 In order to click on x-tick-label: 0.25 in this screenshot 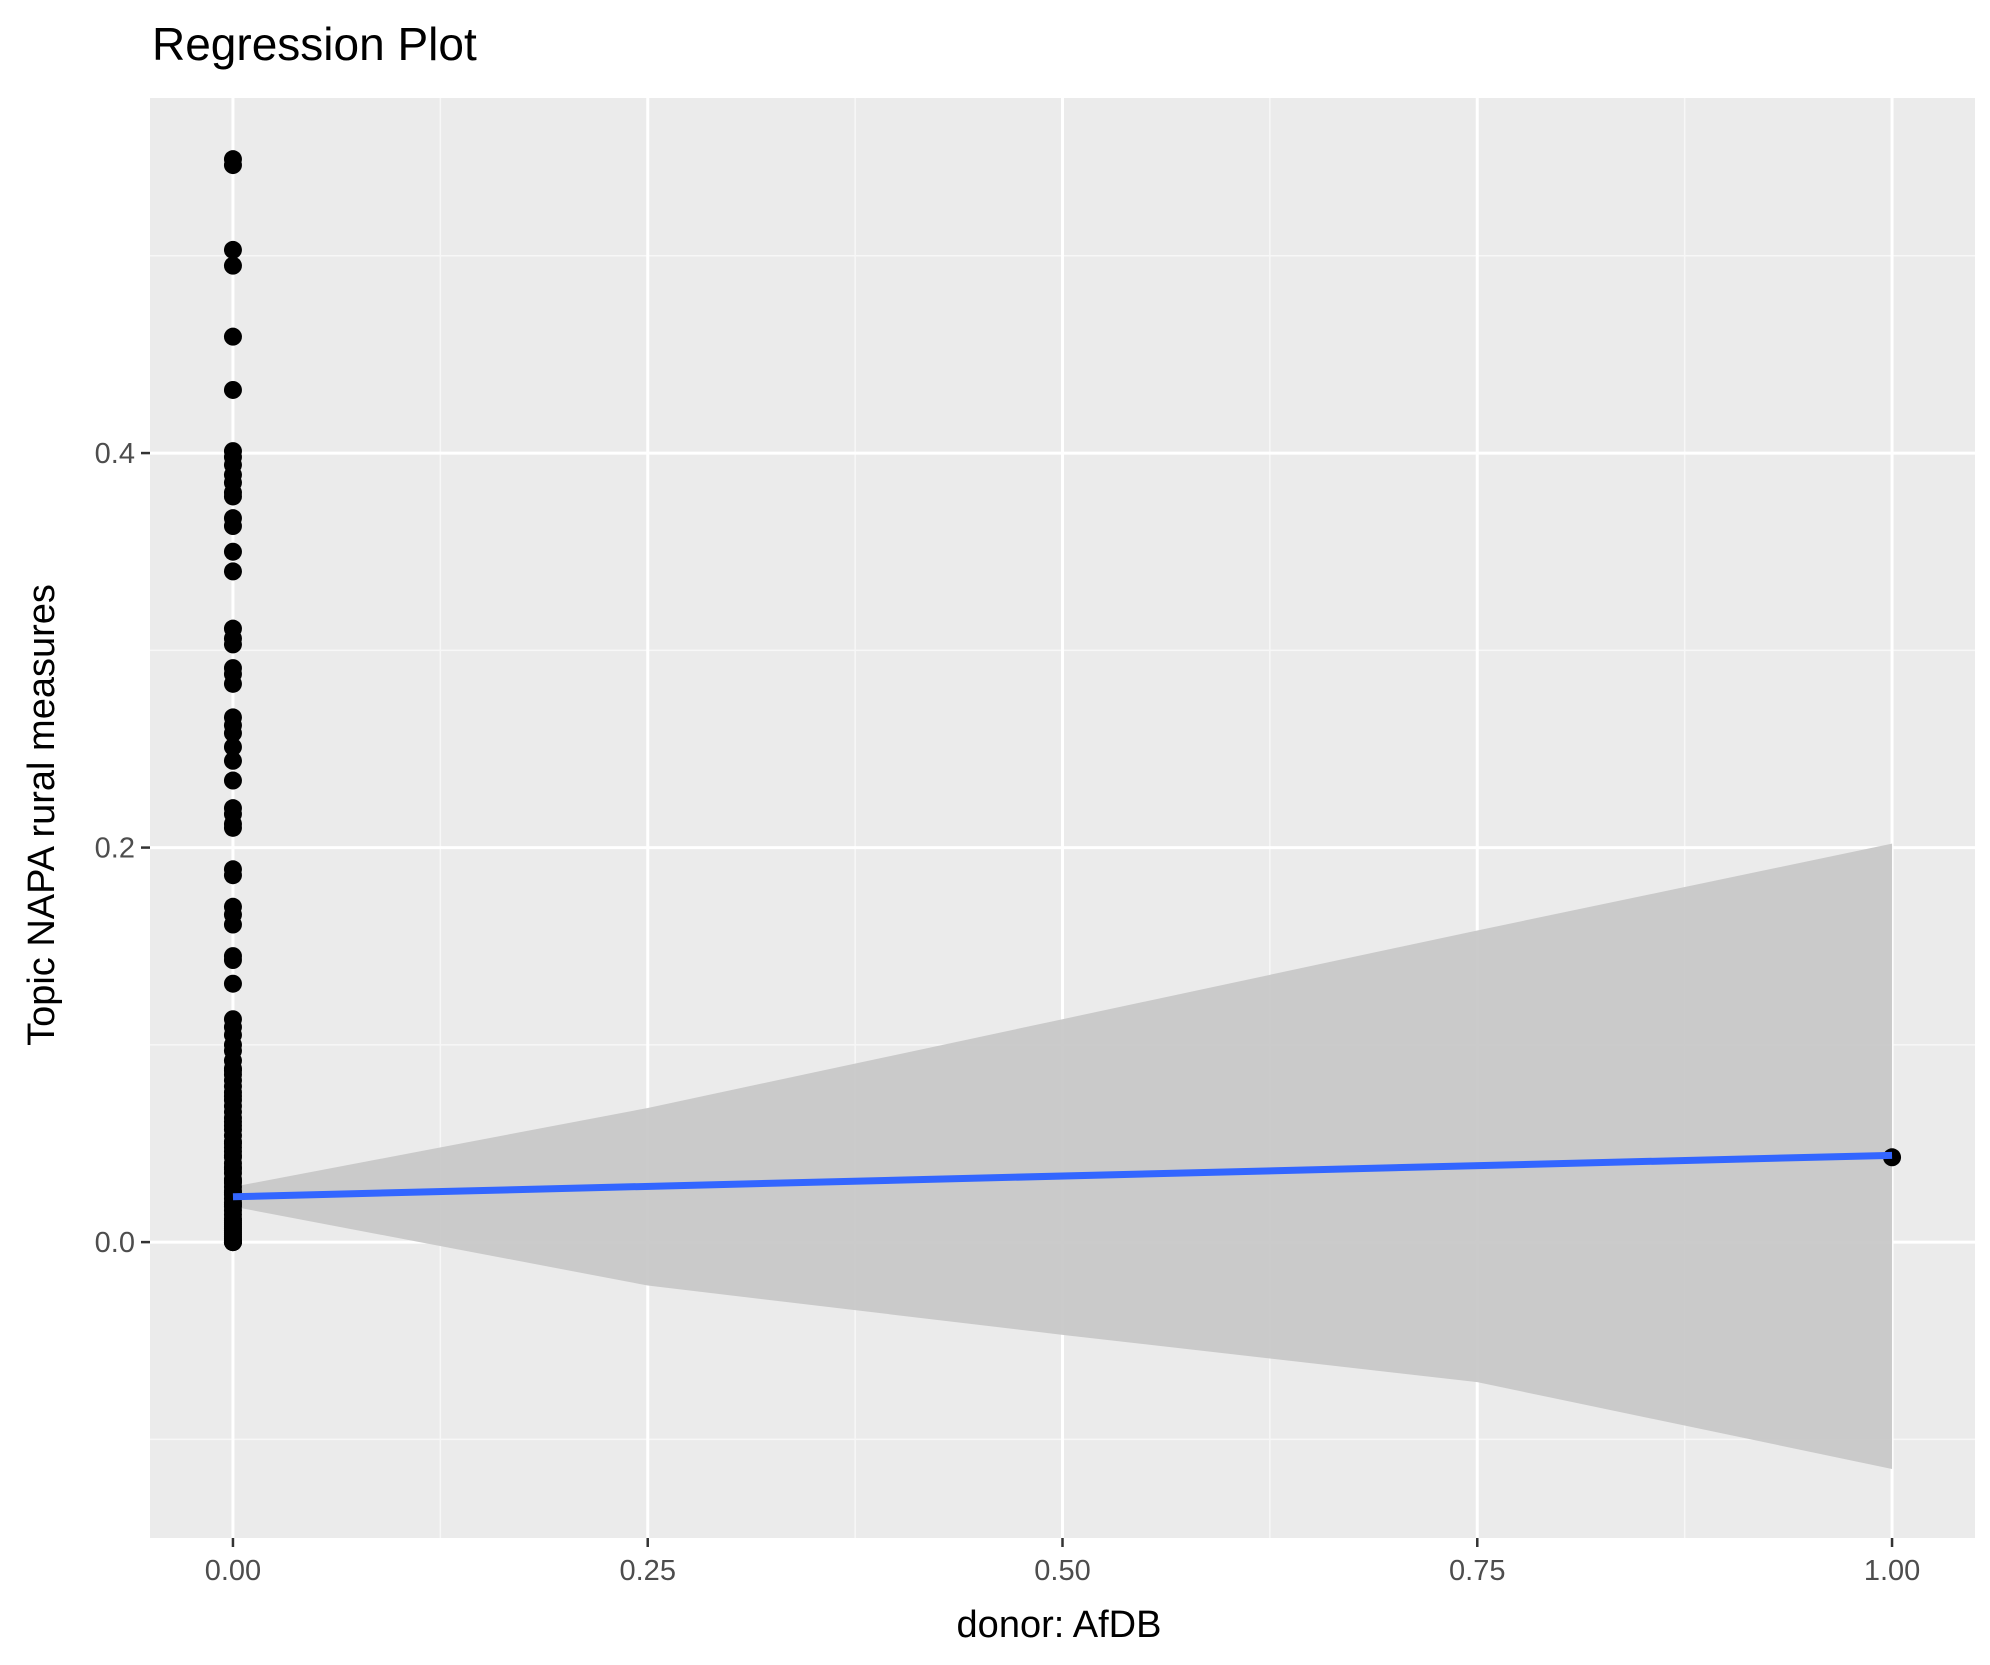, I will do `click(648, 1571)`.